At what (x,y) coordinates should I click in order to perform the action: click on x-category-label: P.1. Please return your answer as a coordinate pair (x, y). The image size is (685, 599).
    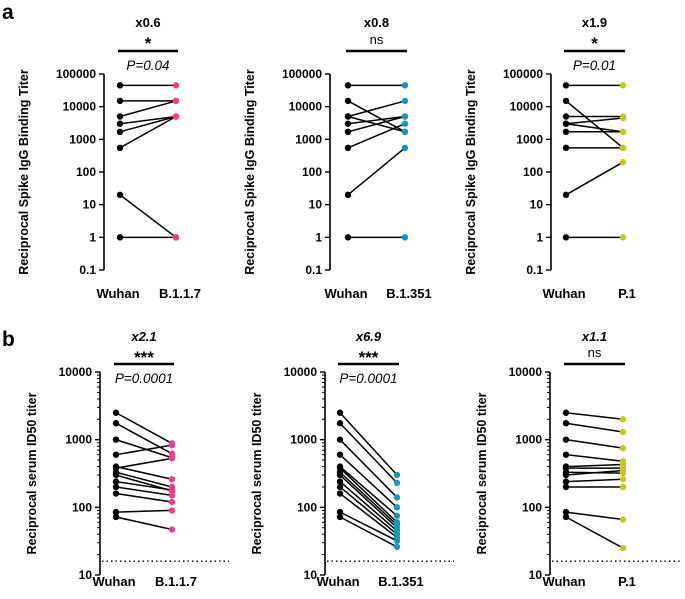
    Looking at the image, I should click on (627, 293).